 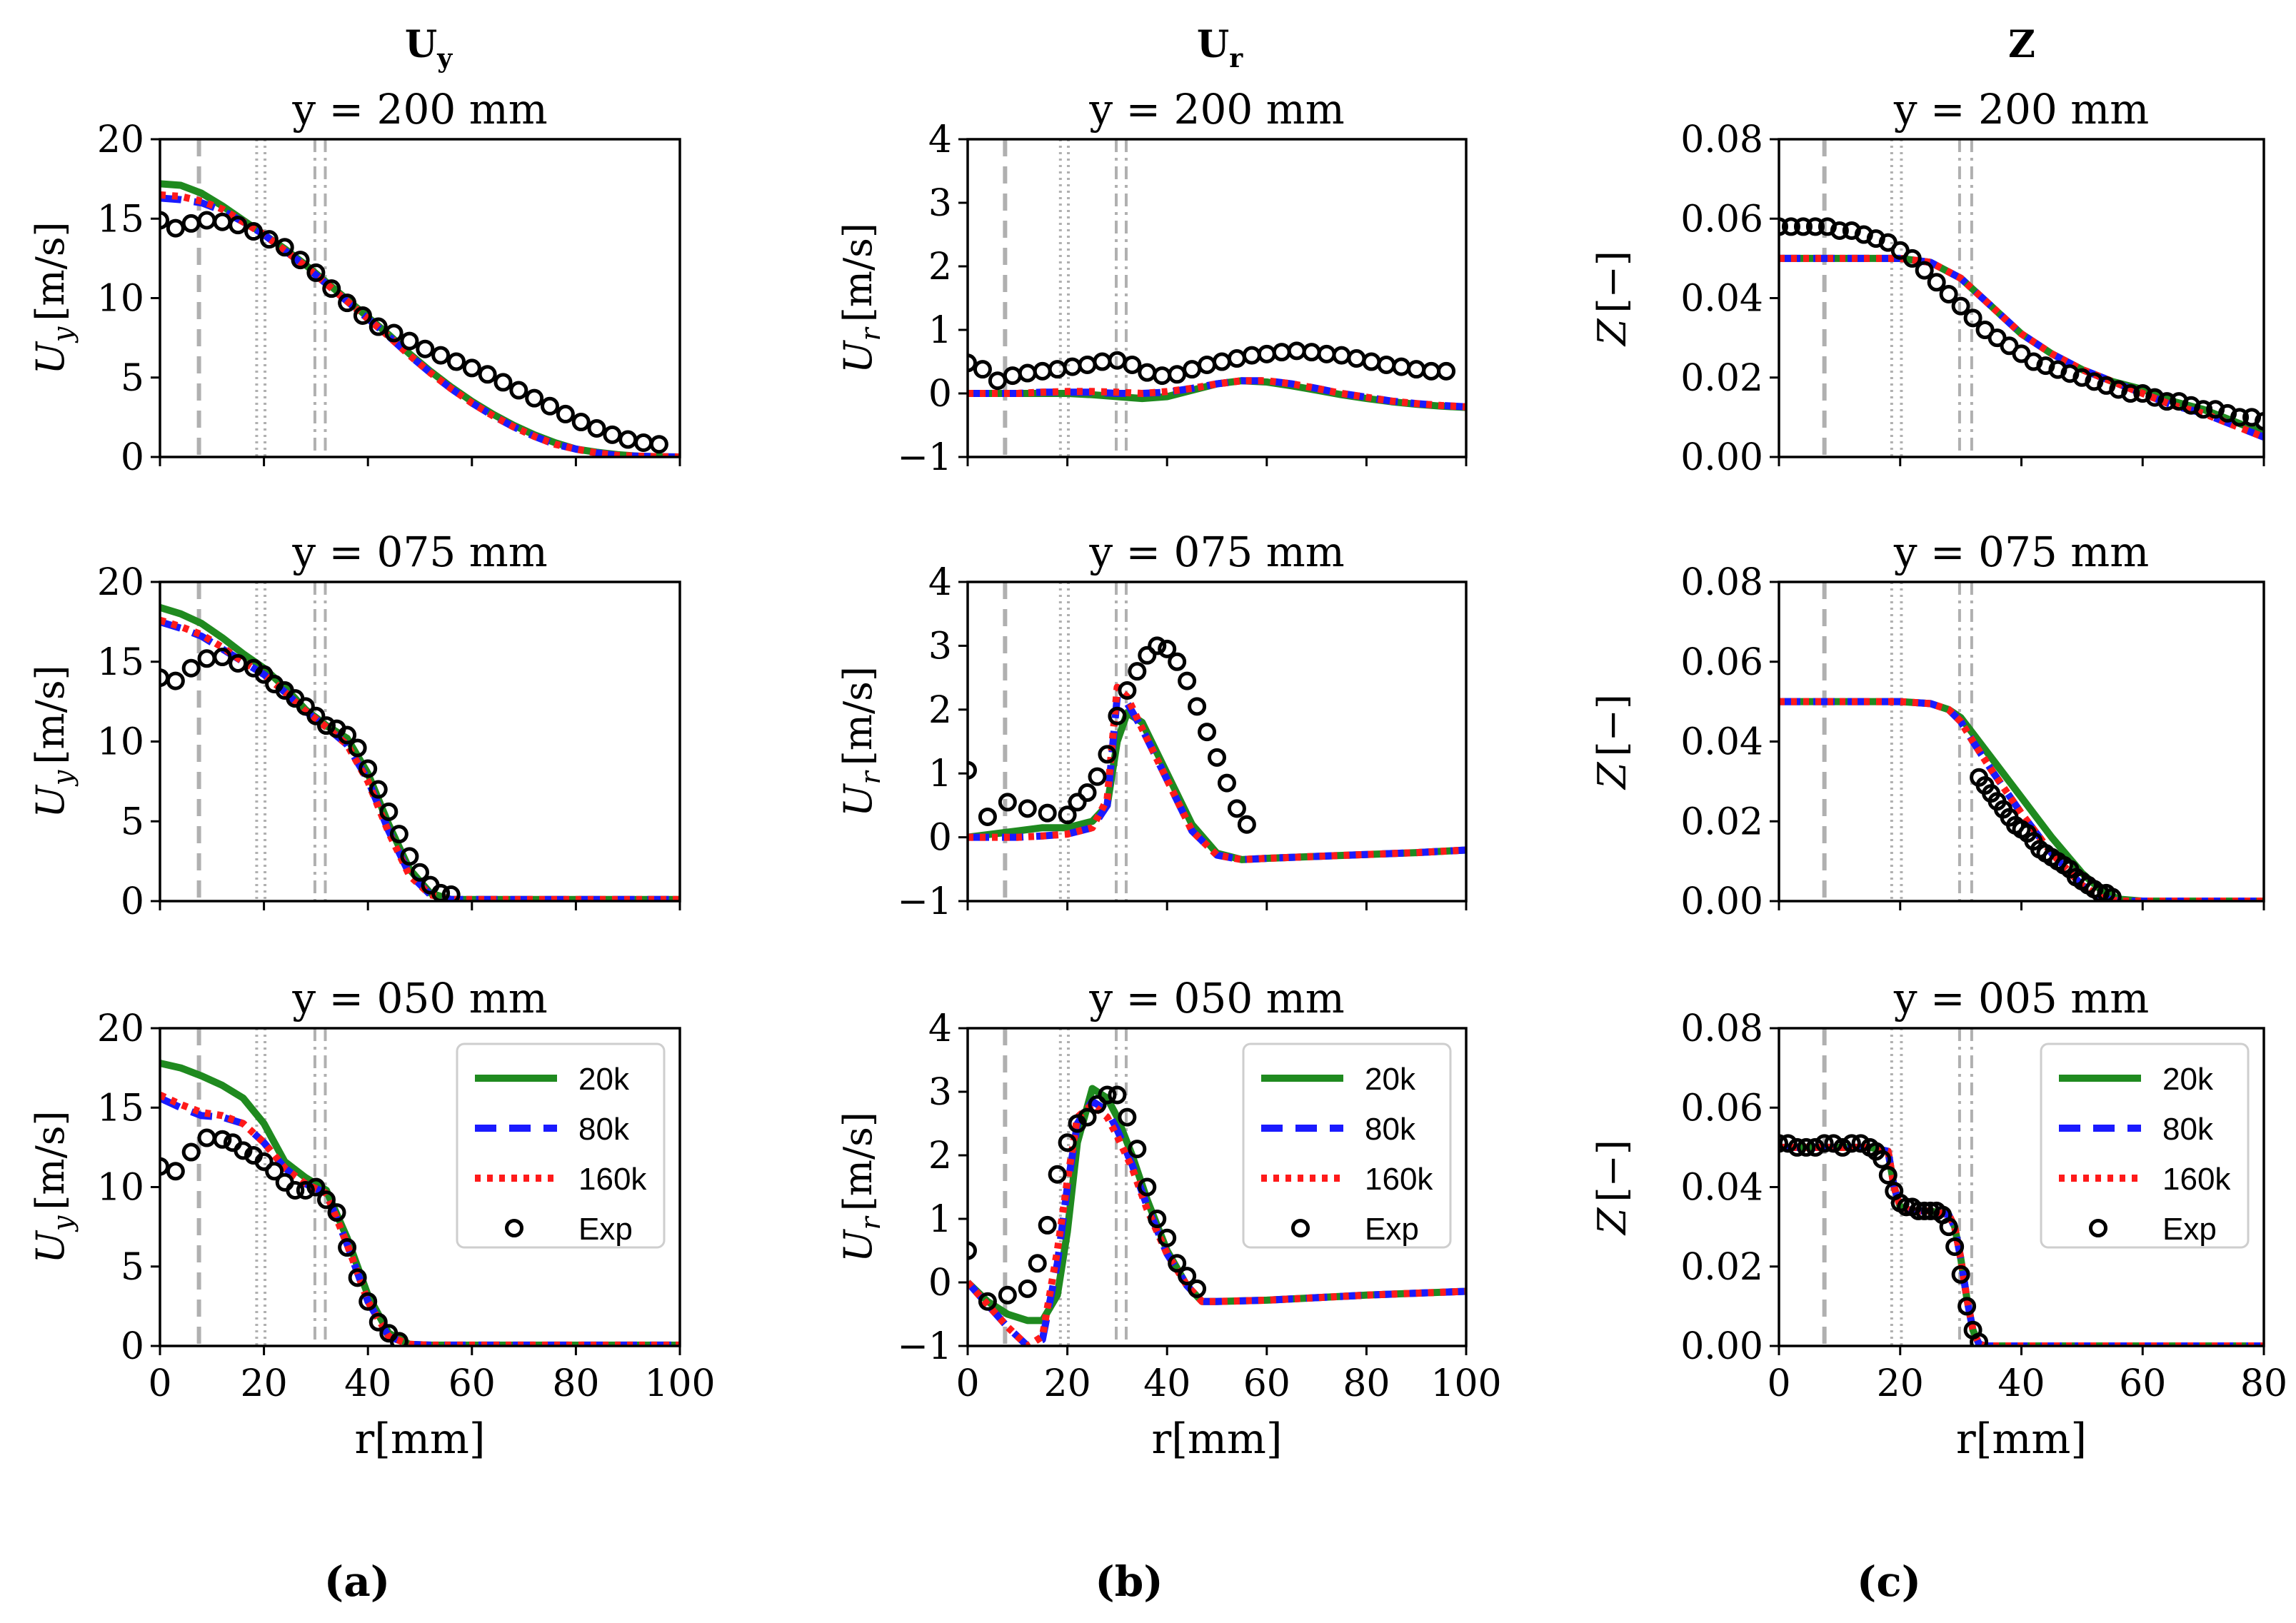 I want to click on x-tick-label: 0, so click(x=1778, y=1383).